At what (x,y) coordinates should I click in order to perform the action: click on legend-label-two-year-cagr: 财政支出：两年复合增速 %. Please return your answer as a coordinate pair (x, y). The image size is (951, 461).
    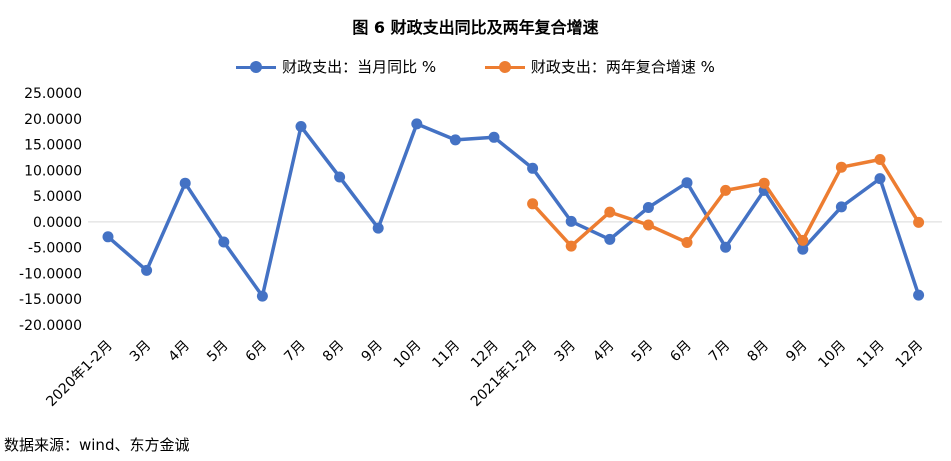
    Looking at the image, I should click on (622, 67).